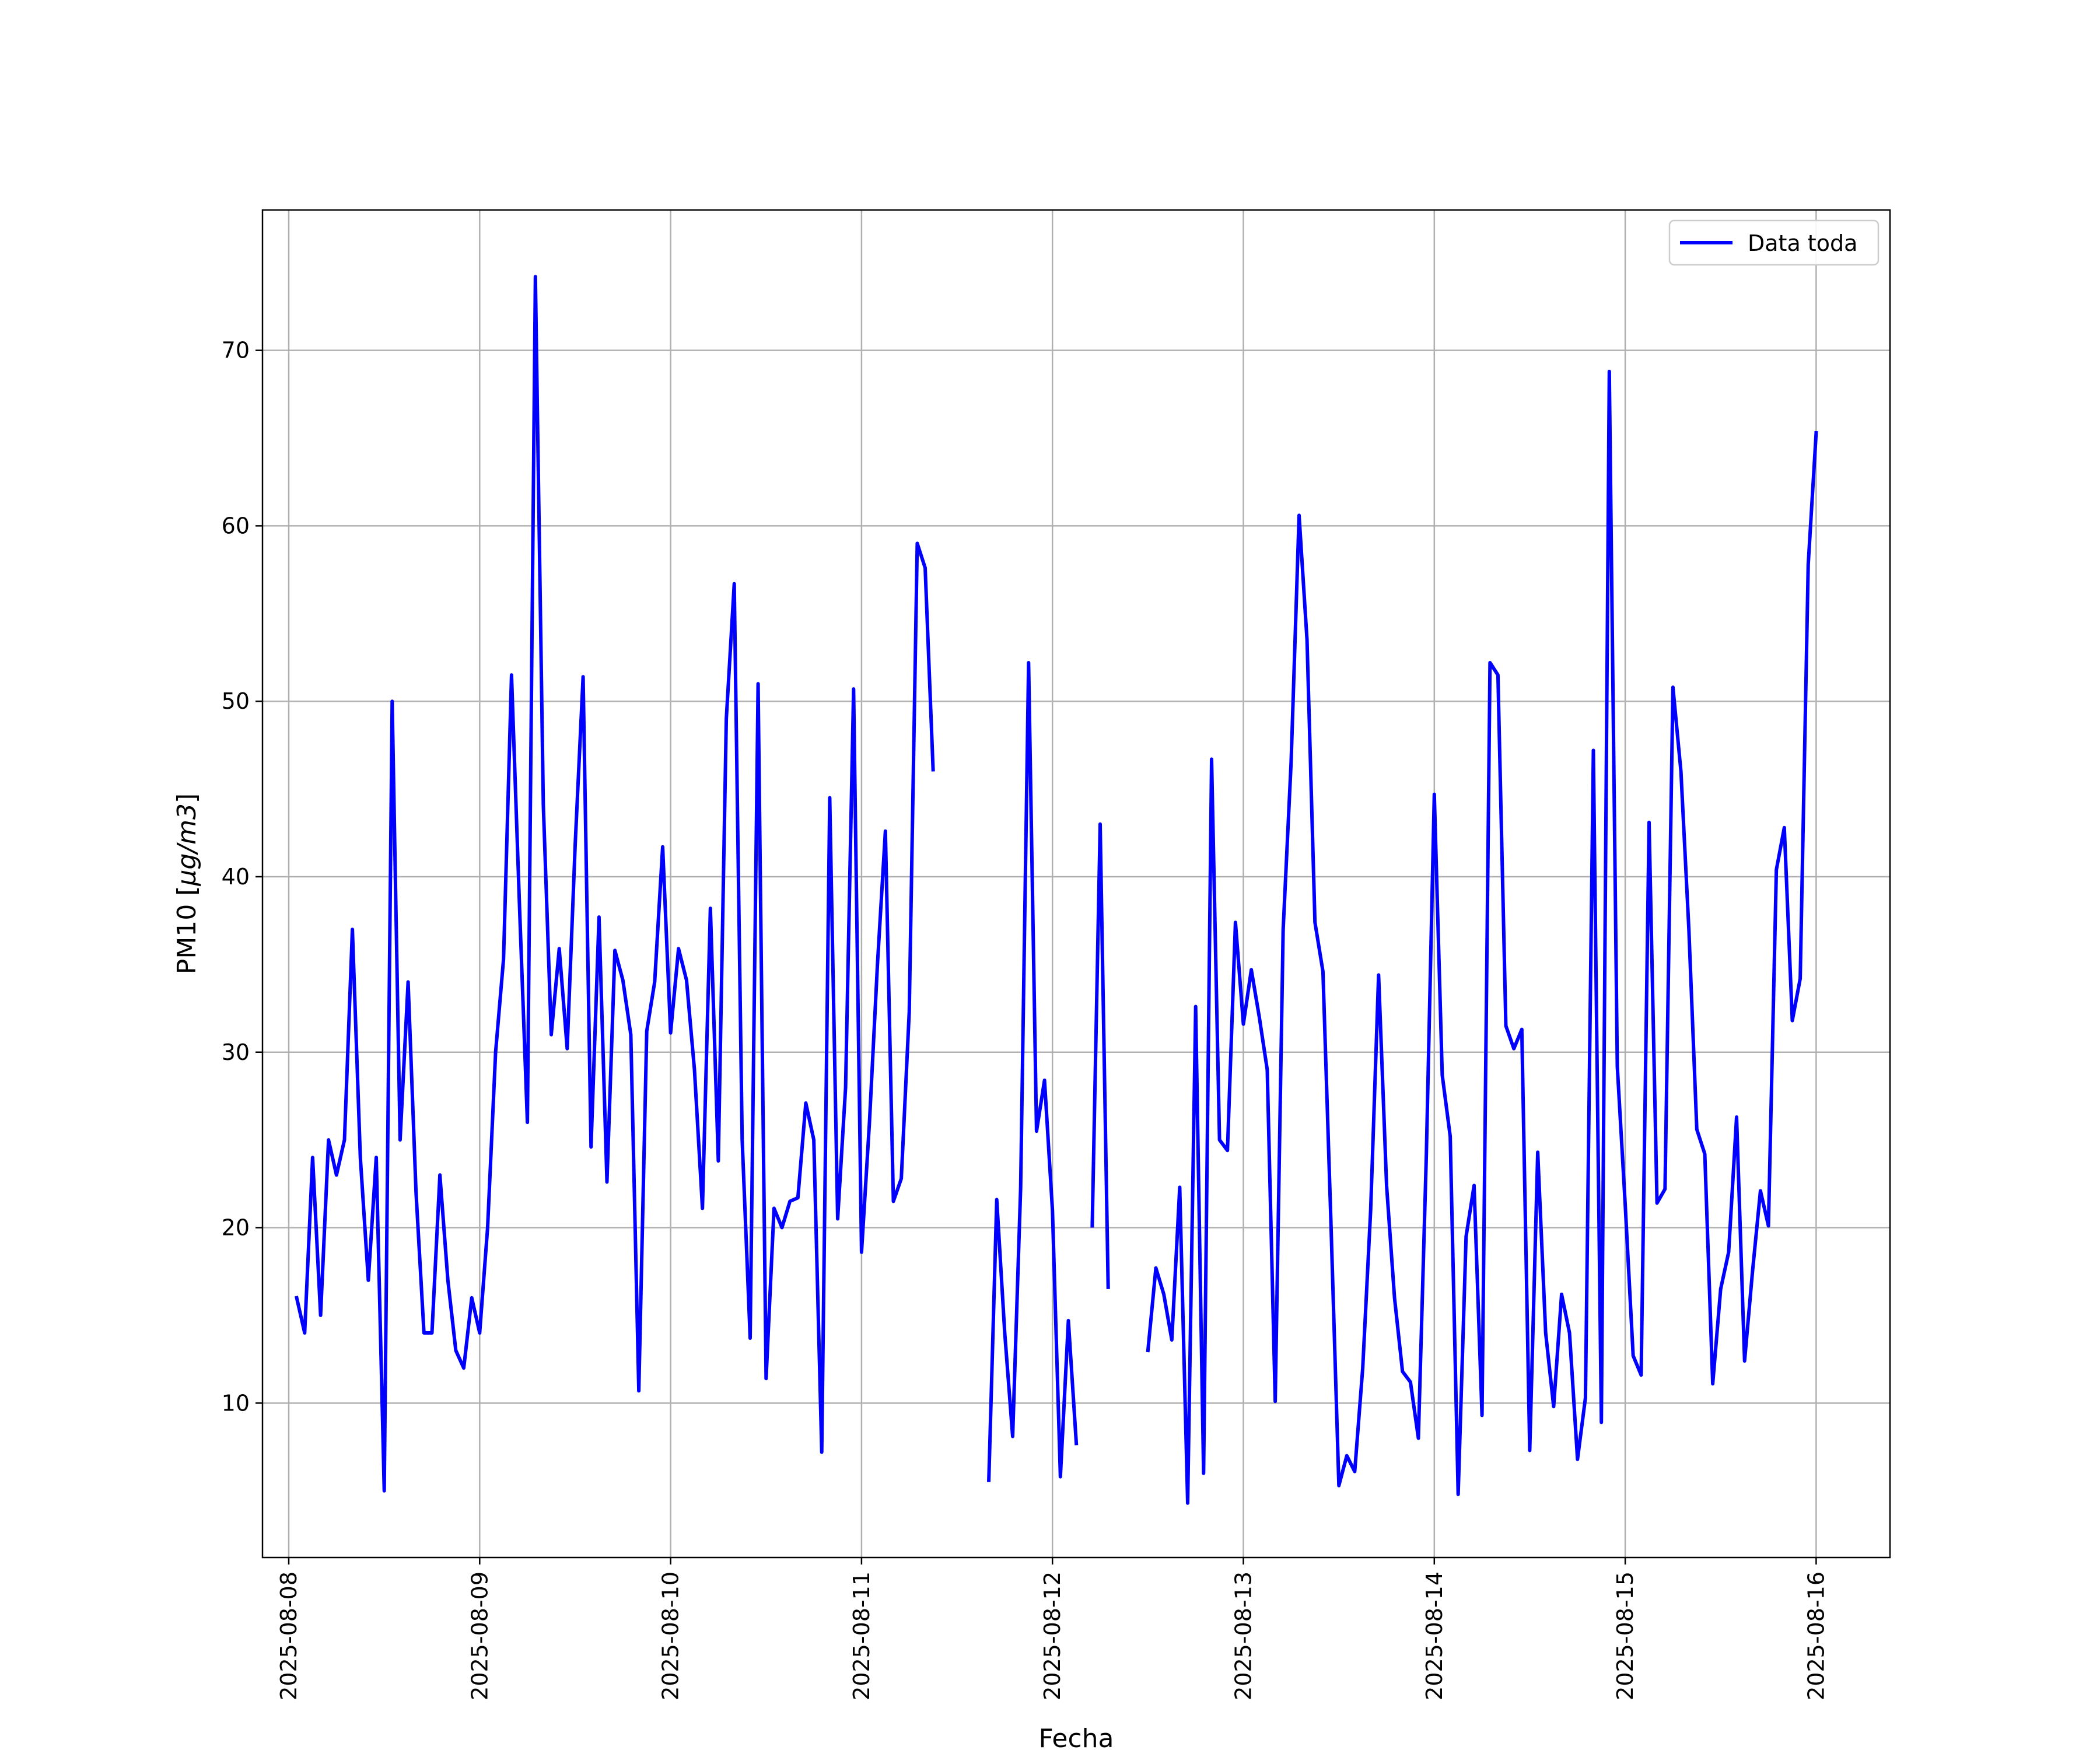 The image size is (2100, 1750). What do you see at coordinates (1244, 1636) in the screenshot?
I see `x-tick-label: 2025-08-13` at bounding box center [1244, 1636].